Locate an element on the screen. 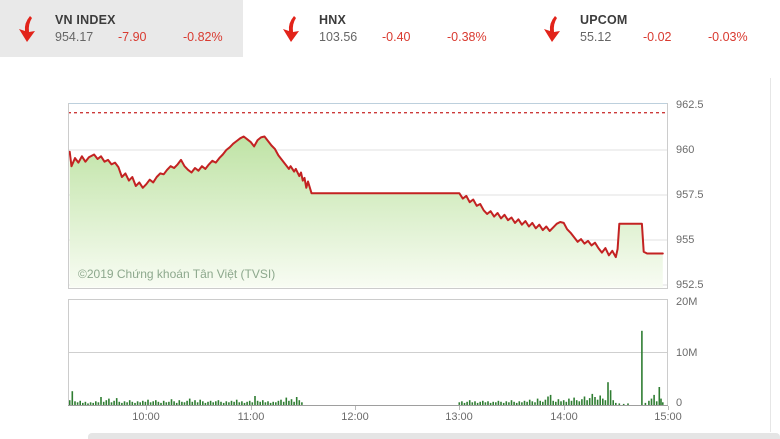 Image resolution: width=780 pixels, height=439 pixels. index-change-pct: -0.82% is located at coordinates (203, 37).